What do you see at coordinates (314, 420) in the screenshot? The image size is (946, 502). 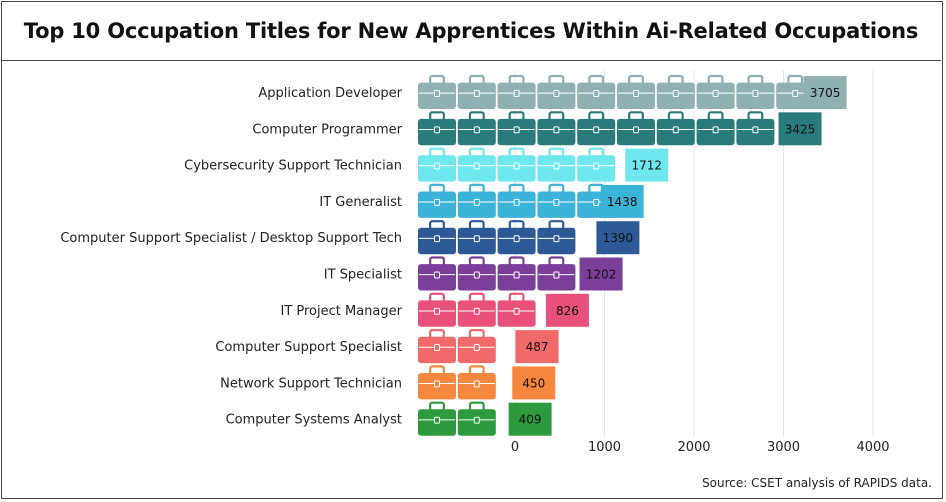 I see `category-label: Computer Systems Analyst` at bounding box center [314, 420].